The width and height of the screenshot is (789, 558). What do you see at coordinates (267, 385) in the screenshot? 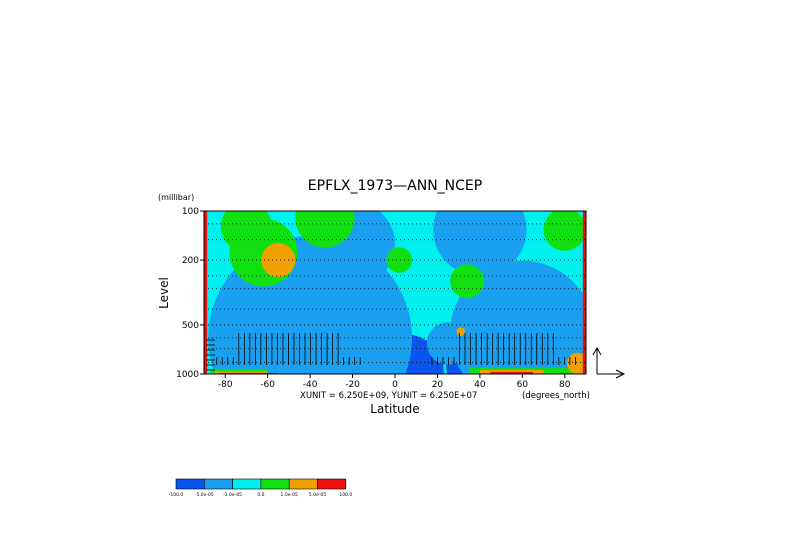
I see `x-tick-label: -60` at bounding box center [267, 385].